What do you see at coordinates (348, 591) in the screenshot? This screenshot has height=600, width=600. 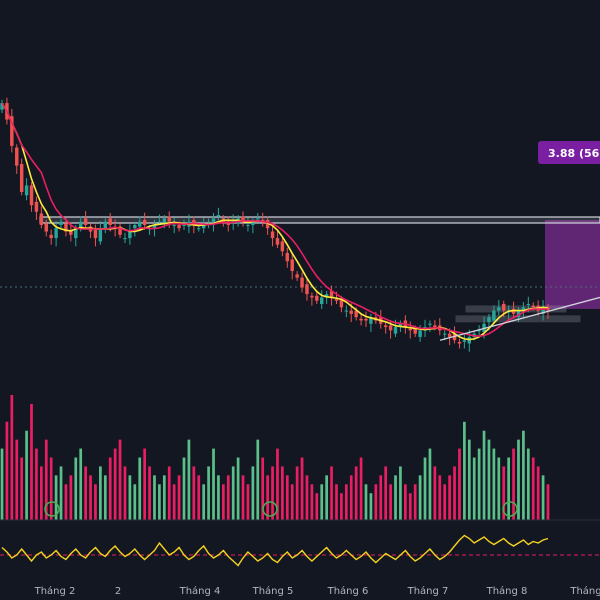 I see `time-axis-label: Tháng 6` at bounding box center [348, 591].